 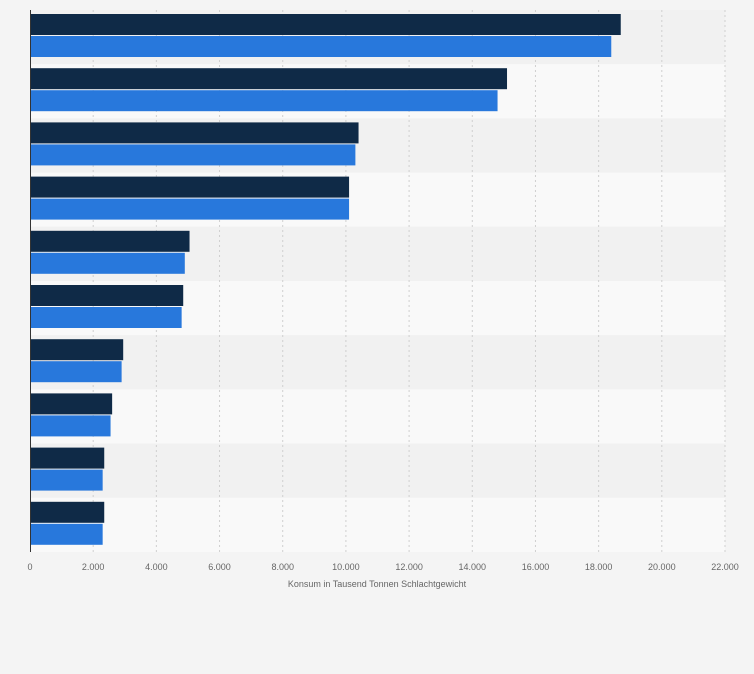 I want to click on x-tick-label: 6.000, so click(x=219, y=567).